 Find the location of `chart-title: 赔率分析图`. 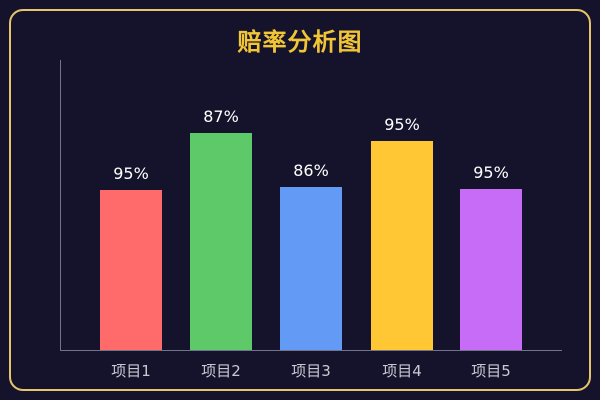

chart-title: 赔率分析图 is located at coordinates (300, 42).